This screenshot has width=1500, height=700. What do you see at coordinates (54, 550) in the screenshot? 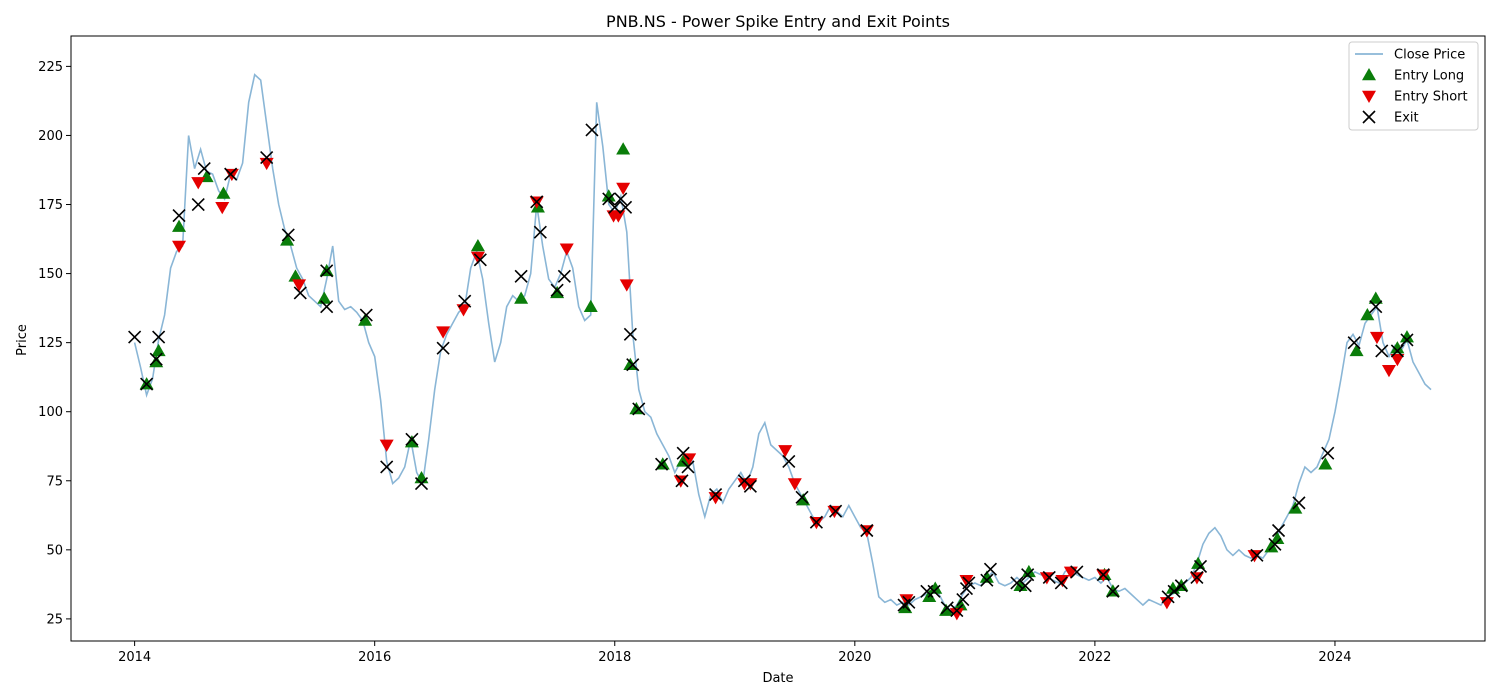
I see `y-tick-label: 50` at bounding box center [54, 550].